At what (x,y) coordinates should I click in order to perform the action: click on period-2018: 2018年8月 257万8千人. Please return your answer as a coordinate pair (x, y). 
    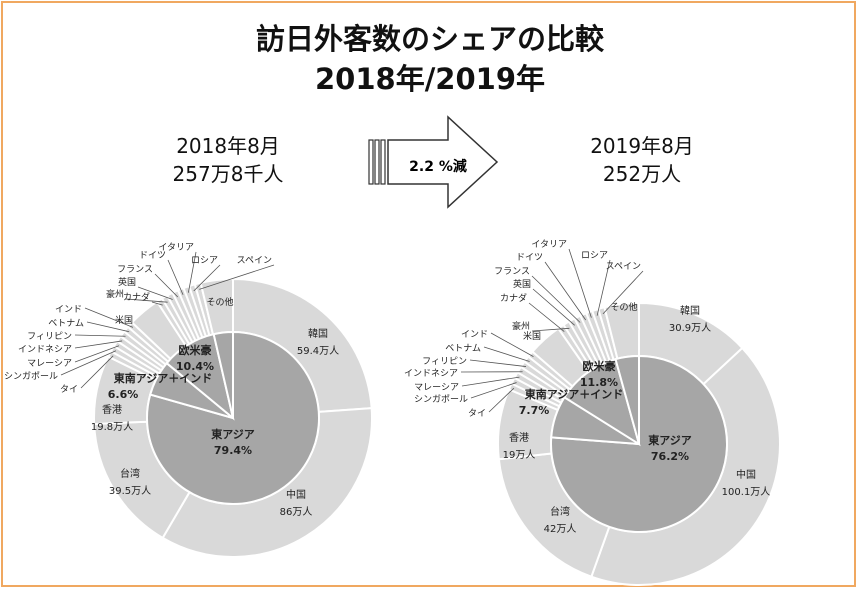
    Looking at the image, I should click on (228, 160).